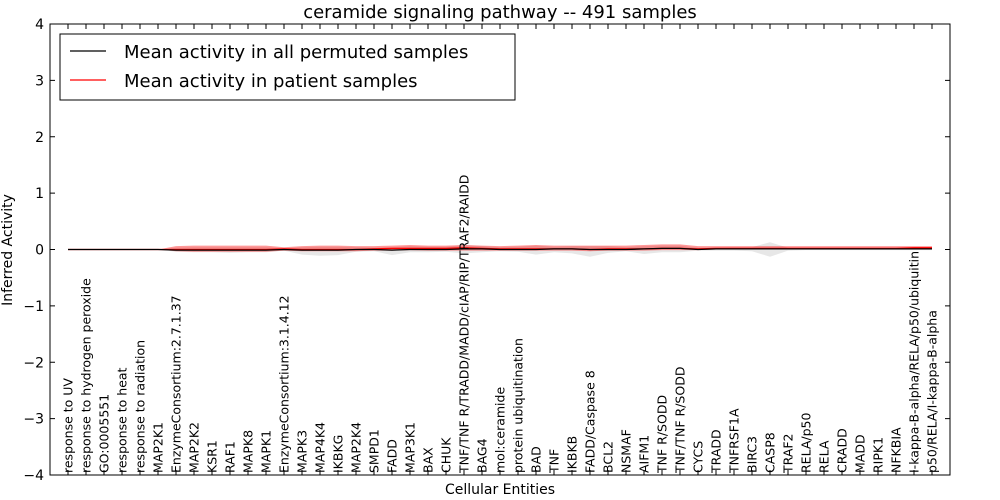 The width and height of the screenshot is (1000, 500). I want to click on x-tick-label: MAPK8, so click(248, 451).